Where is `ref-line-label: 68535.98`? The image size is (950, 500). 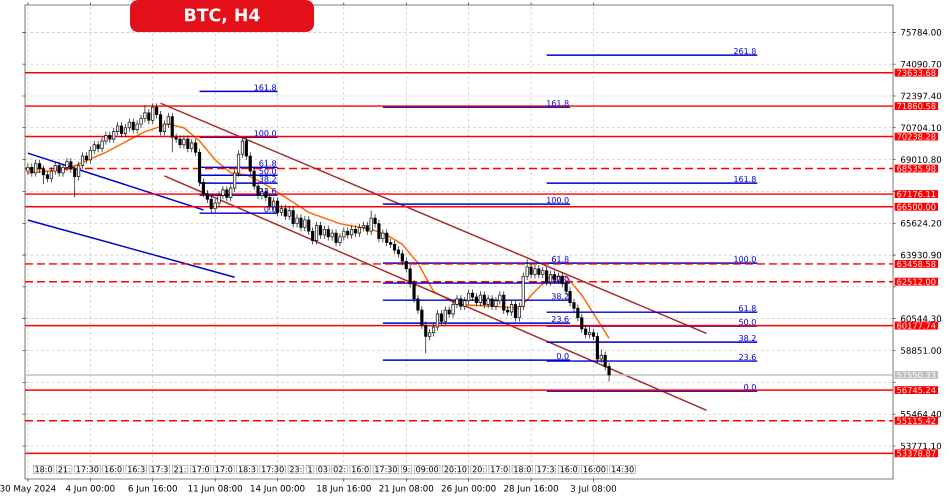
ref-line-label: 68535.98 is located at coordinates (916, 168).